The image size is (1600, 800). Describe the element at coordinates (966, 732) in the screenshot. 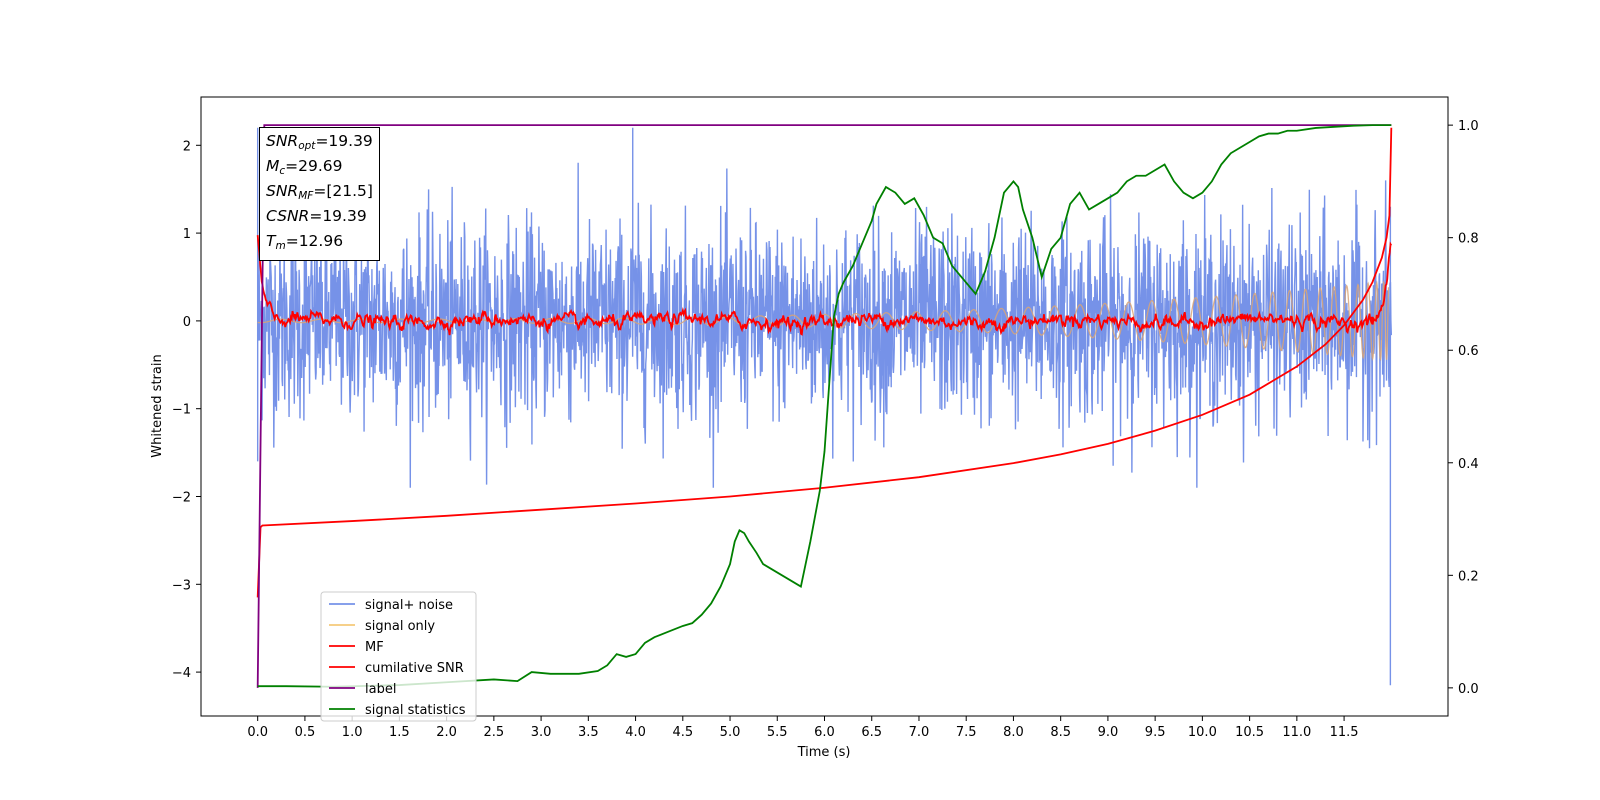

I see `x-tick-label: 7.5` at that location.